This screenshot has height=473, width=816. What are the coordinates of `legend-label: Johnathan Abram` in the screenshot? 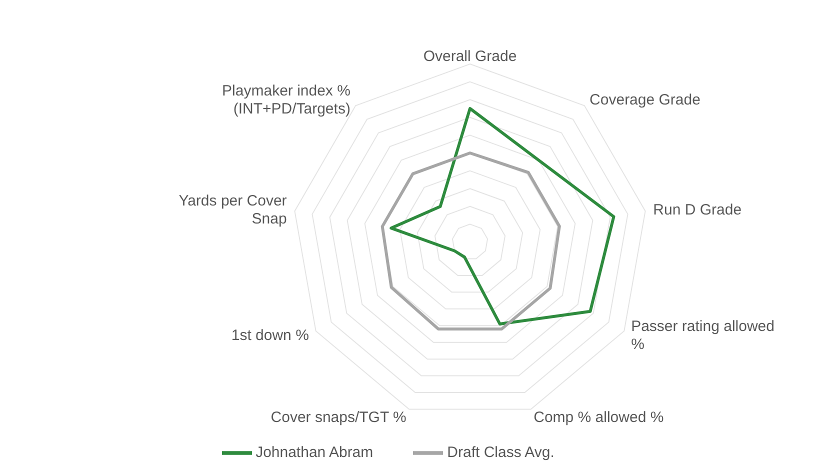 It's located at (315, 453).